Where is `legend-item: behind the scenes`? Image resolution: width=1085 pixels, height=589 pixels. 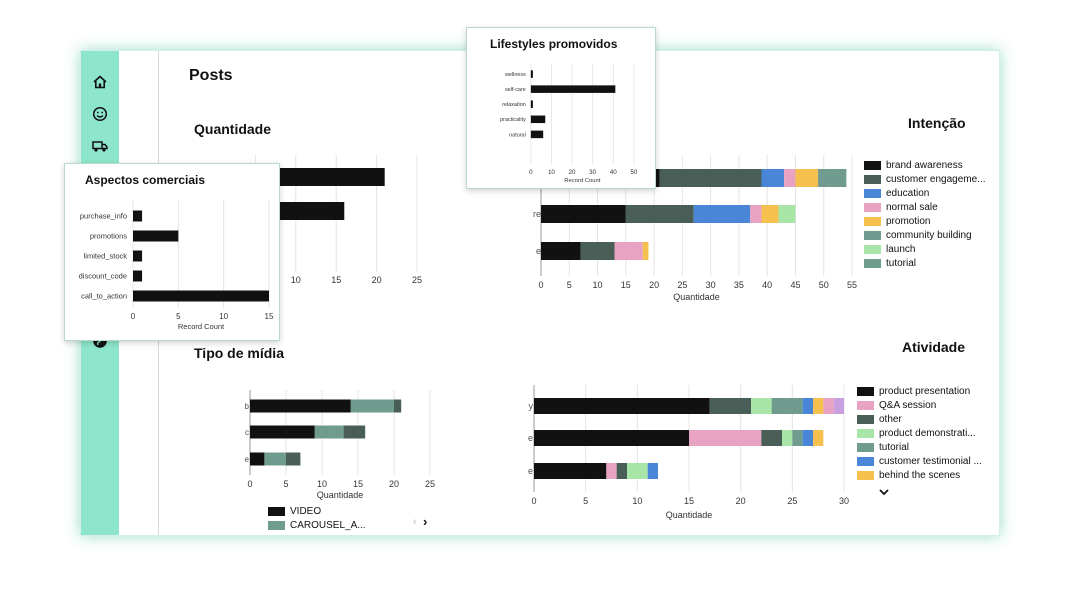
legend-item: behind the scenes is located at coordinates (908, 475).